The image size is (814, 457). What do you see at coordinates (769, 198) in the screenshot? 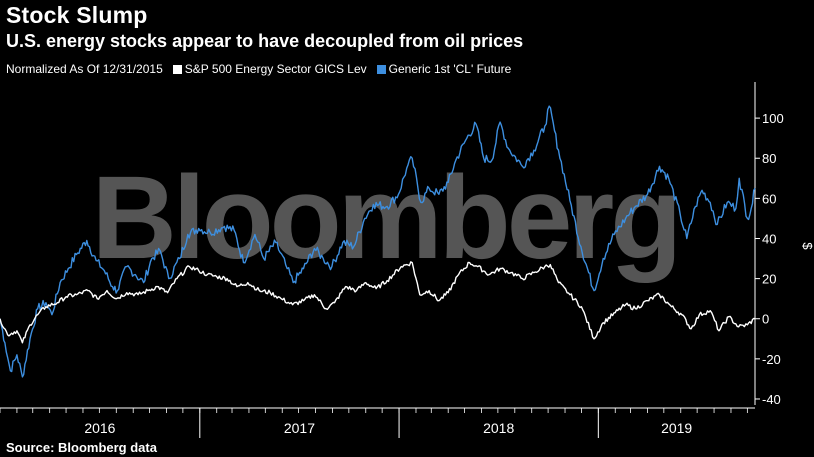
I see `y-tick-label: 60` at bounding box center [769, 198].